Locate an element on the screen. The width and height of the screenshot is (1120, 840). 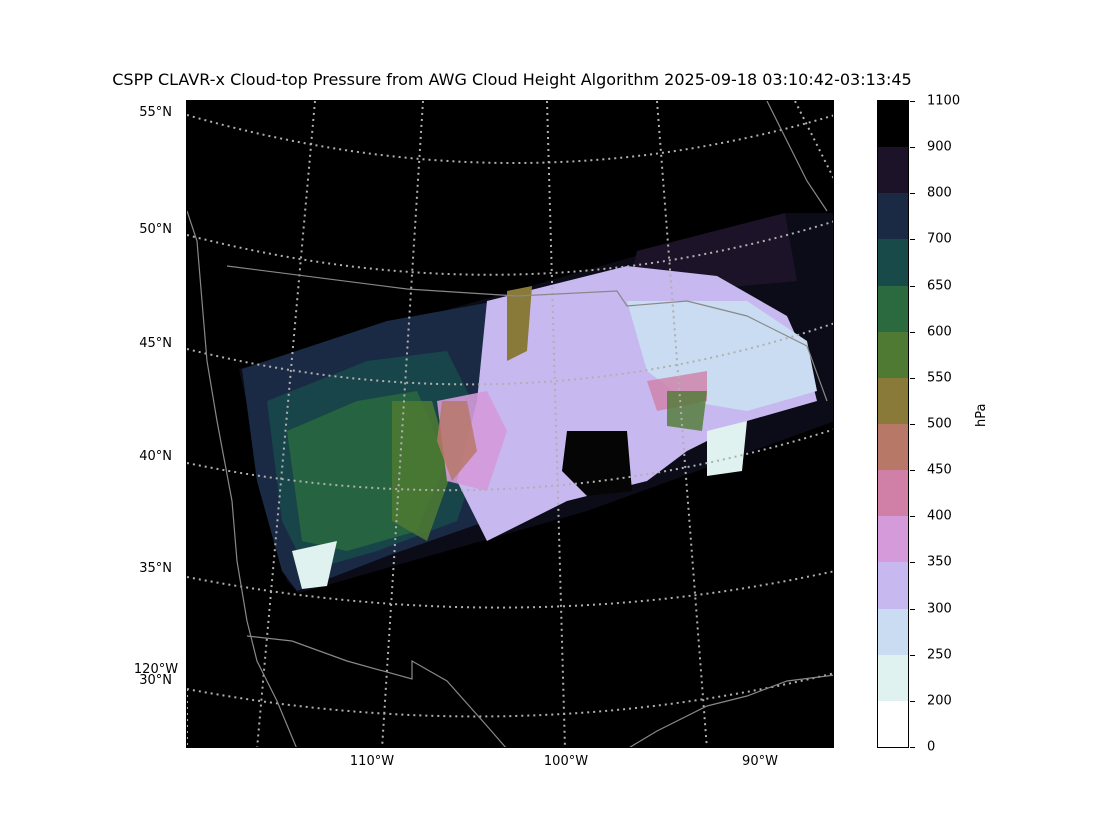
lat-label-55n: 55°N is located at coordinates (155, 112).